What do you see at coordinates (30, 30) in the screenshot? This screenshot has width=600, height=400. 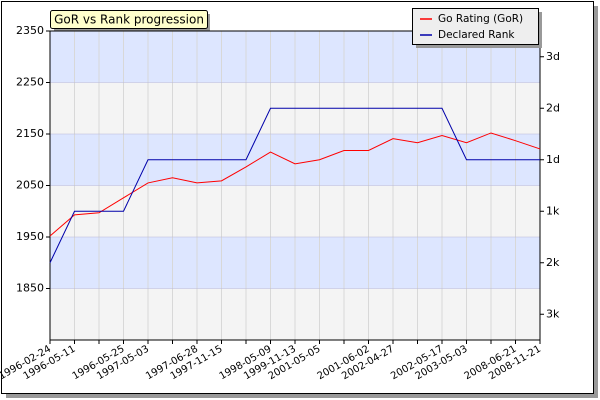 I see `y-tick-label: 2350` at bounding box center [30, 30].